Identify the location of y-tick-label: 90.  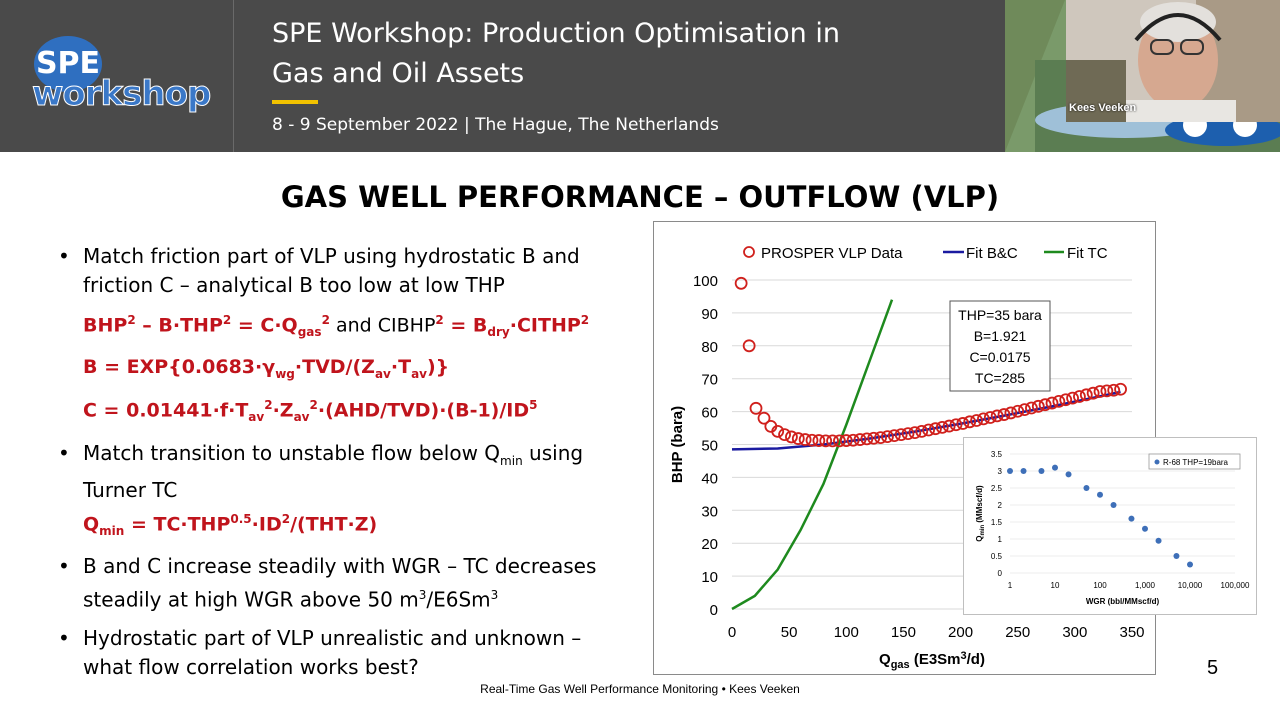
(709, 314).